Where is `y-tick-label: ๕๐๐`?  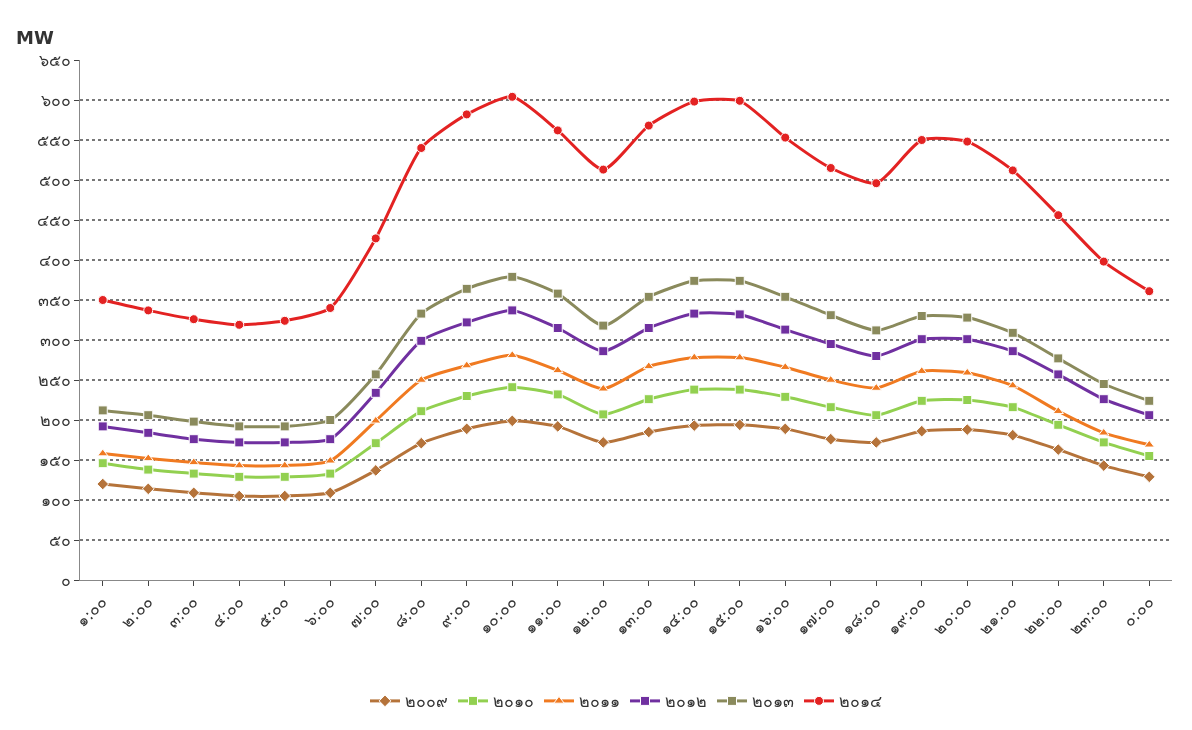 y-tick-label: ๕๐๐ is located at coordinates (54, 180).